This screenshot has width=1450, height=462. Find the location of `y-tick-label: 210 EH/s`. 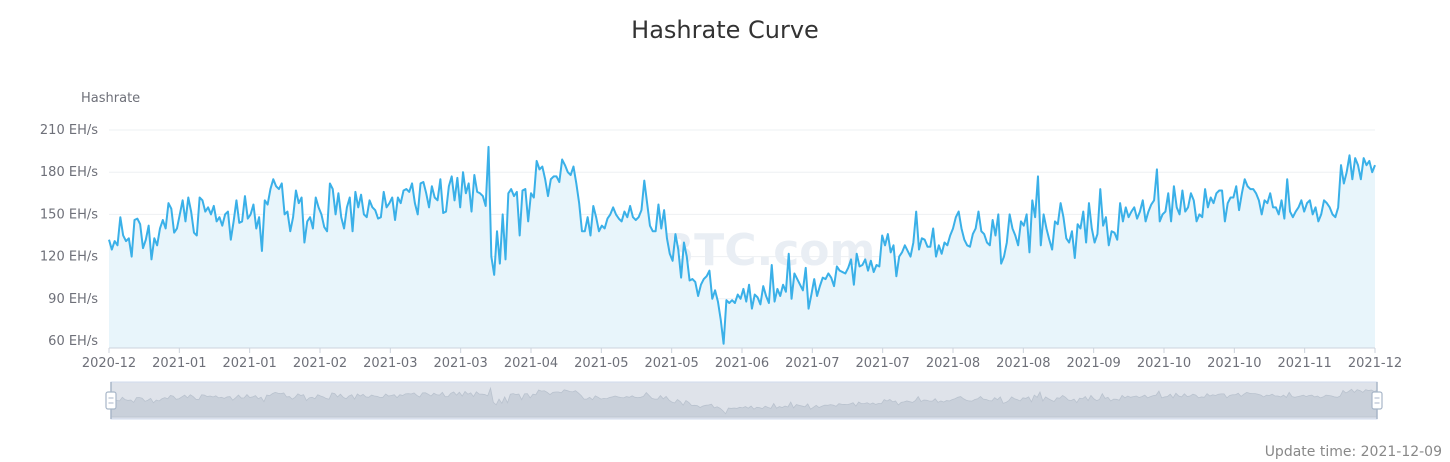

y-tick-label: 210 EH/s is located at coordinates (69, 130).